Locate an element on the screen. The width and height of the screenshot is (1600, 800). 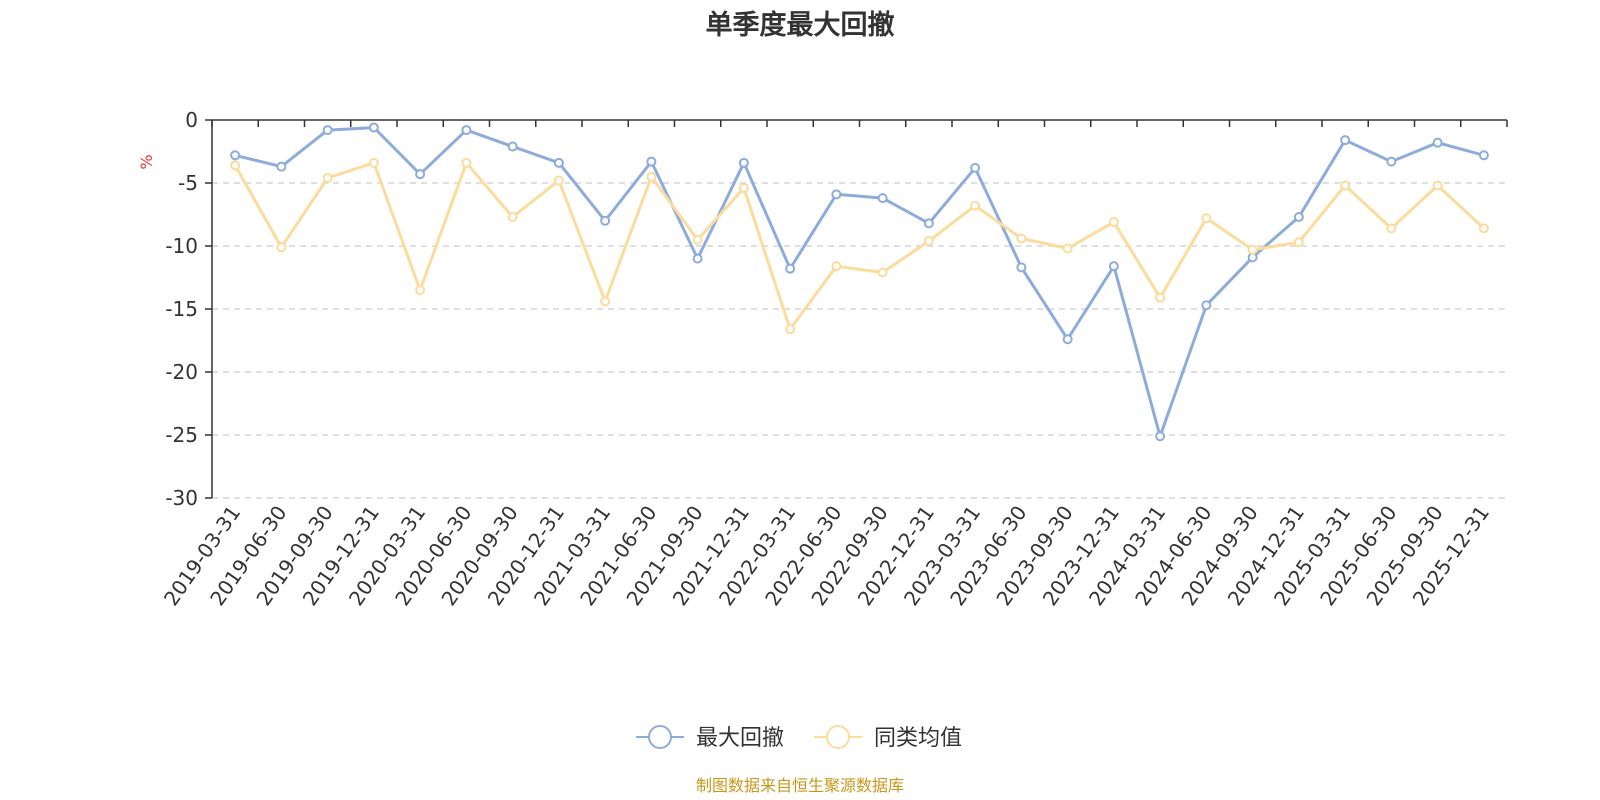
y-tick-label: 0 is located at coordinates (191, 120).